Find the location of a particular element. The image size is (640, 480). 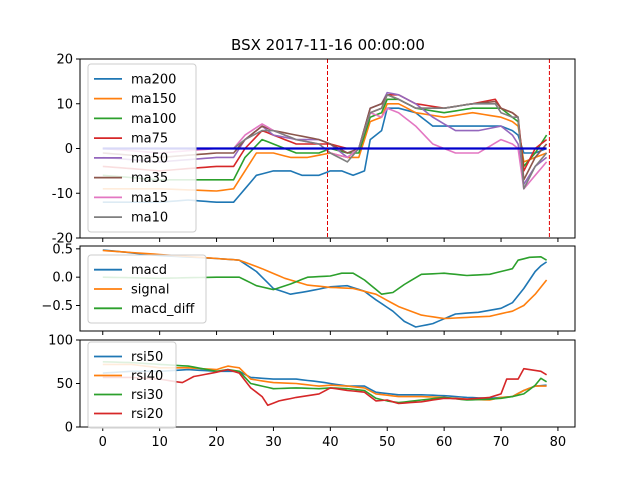

series-group is located at coordinates (325, 384).